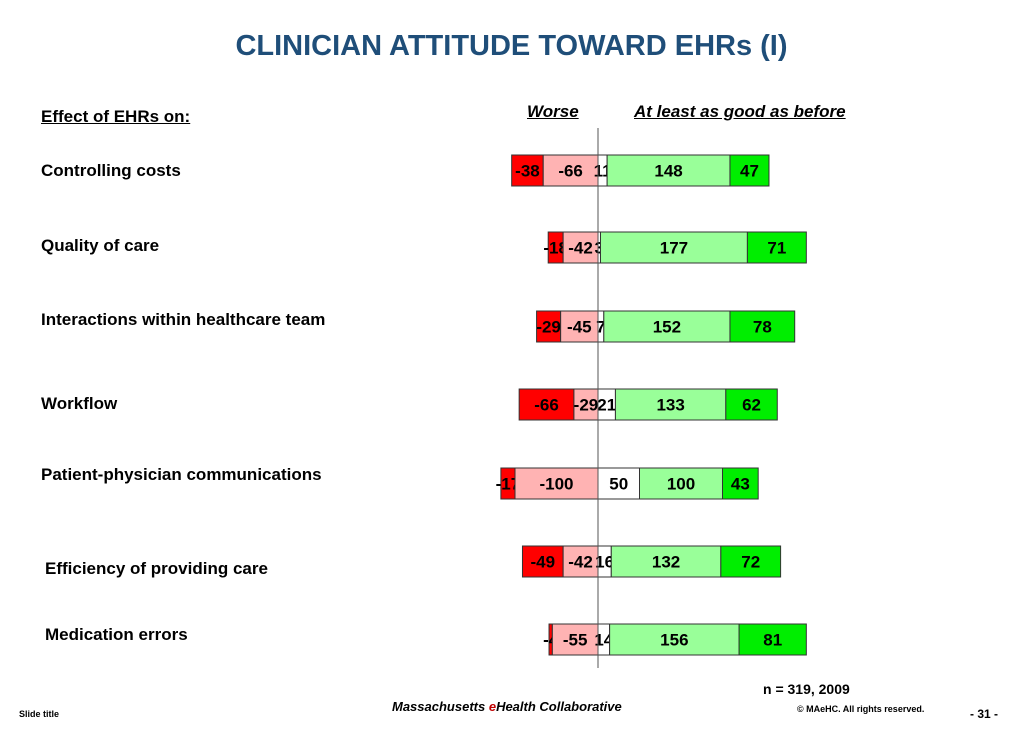 The width and height of the screenshot is (1023, 731). Describe the element at coordinates (183, 319) in the screenshot. I see `category-label-interactions: Interactions within healthcare team` at that location.